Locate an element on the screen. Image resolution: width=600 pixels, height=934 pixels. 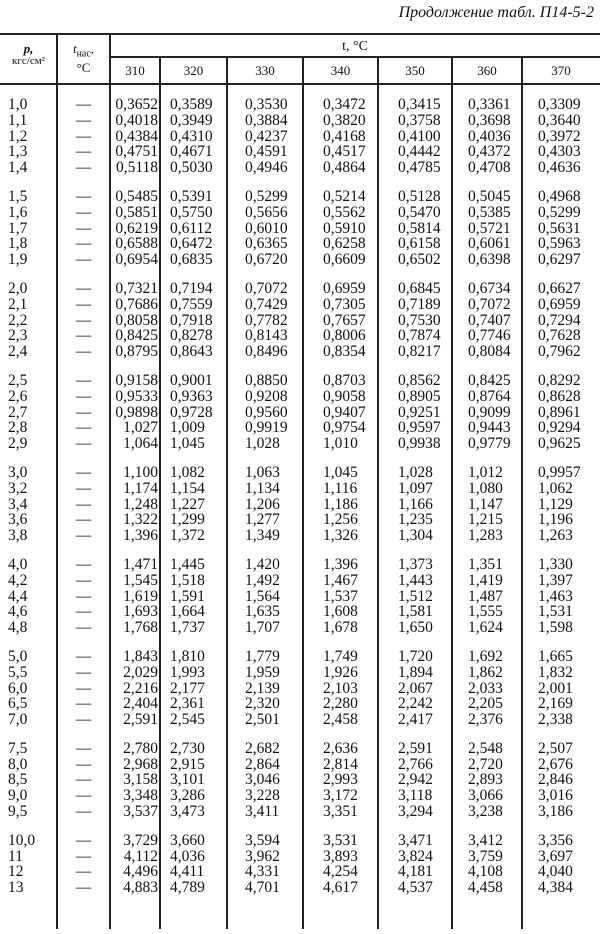
value-cell: 1,062 is located at coordinates (555, 488).